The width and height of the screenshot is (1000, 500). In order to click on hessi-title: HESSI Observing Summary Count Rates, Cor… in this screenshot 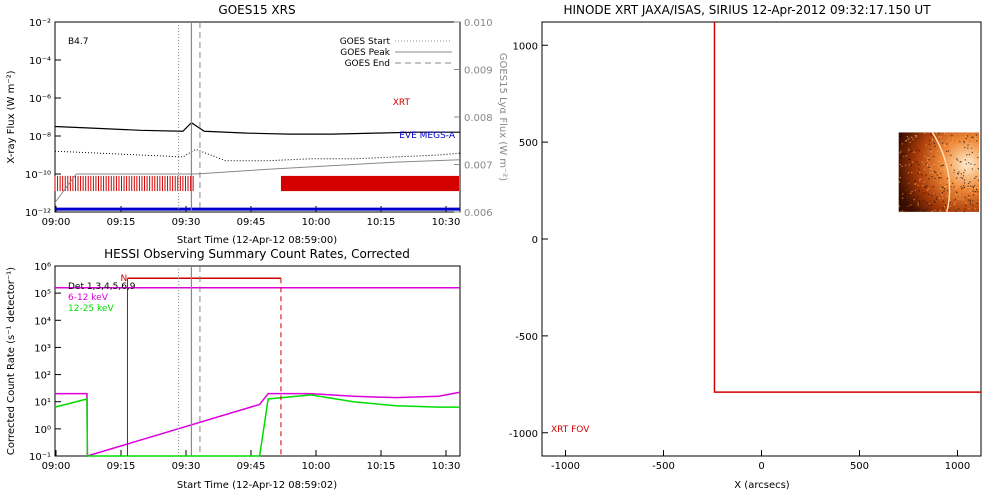, I will do `click(257, 254)`.